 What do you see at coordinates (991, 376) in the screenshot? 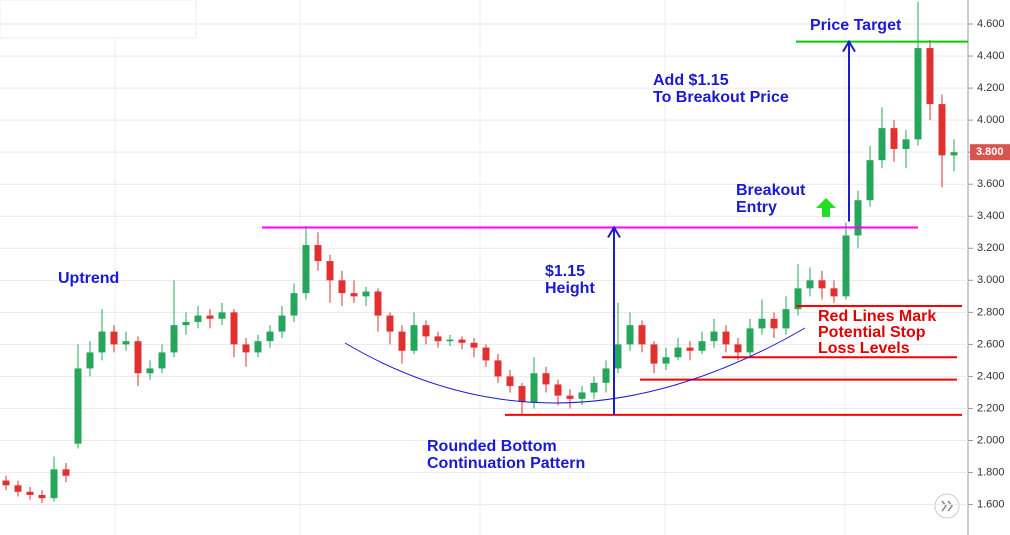
I see `y-tick-label: 2.400` at bounding box center [991, 376].